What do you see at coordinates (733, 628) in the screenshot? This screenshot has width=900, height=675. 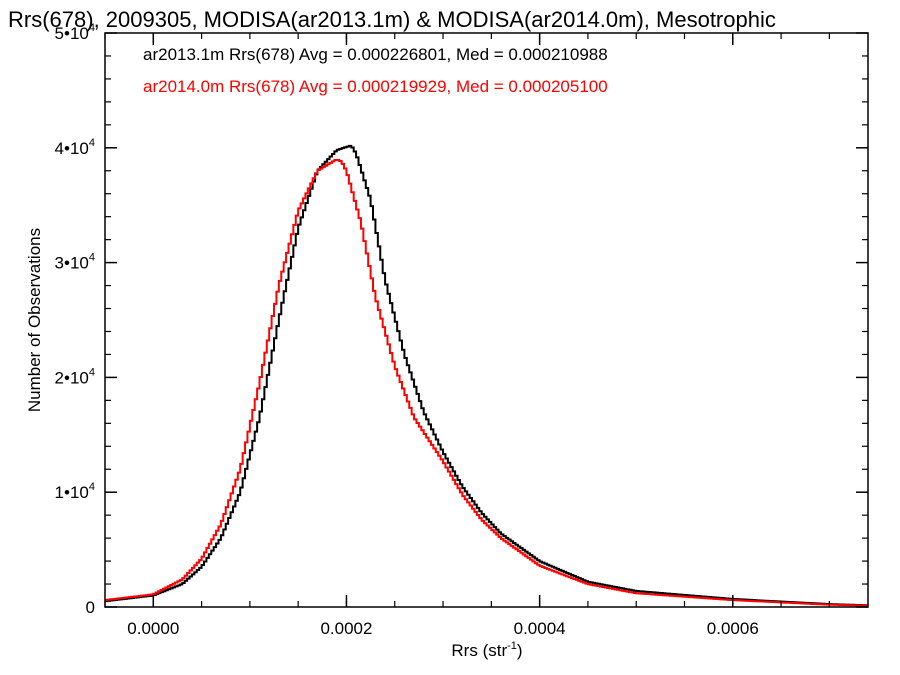 I see `x-tick-label-3: 0.0006` at bounding box center [733, 628].